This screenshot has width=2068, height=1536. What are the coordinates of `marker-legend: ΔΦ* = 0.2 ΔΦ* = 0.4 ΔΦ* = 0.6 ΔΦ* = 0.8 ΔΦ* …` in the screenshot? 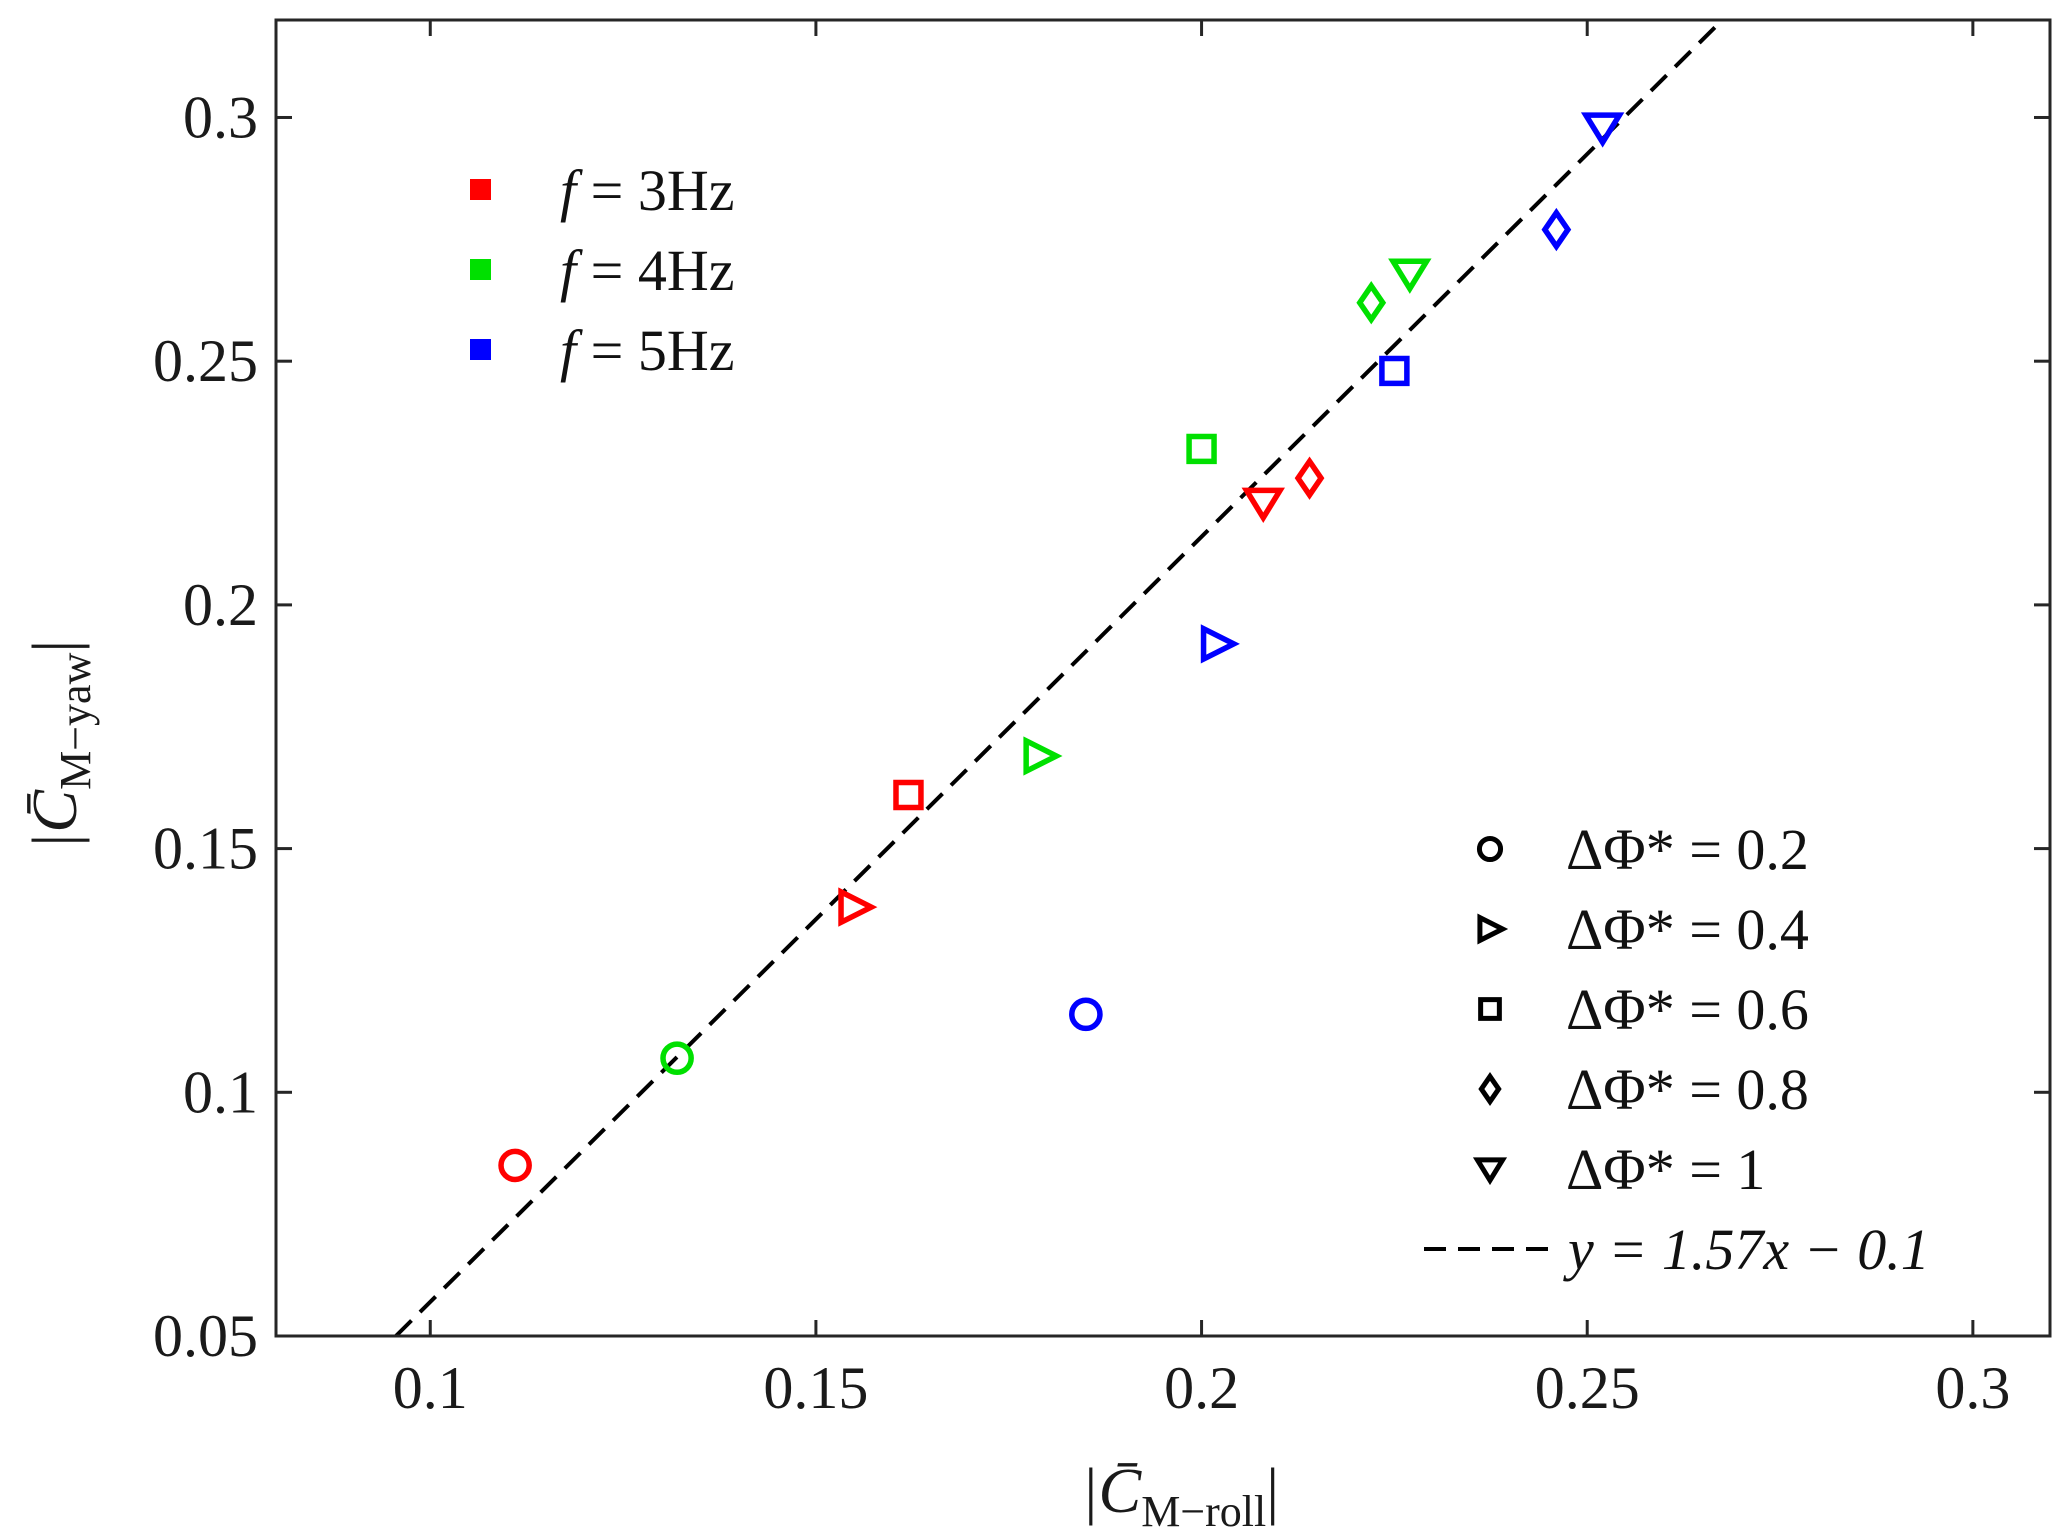 It's located at (1677, 1049).